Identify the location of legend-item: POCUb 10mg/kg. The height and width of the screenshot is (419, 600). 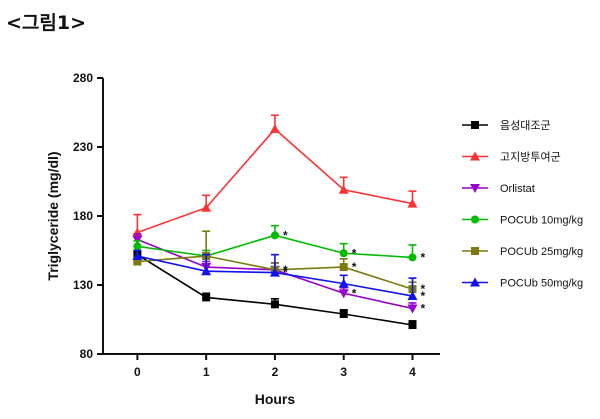
(522, 221).